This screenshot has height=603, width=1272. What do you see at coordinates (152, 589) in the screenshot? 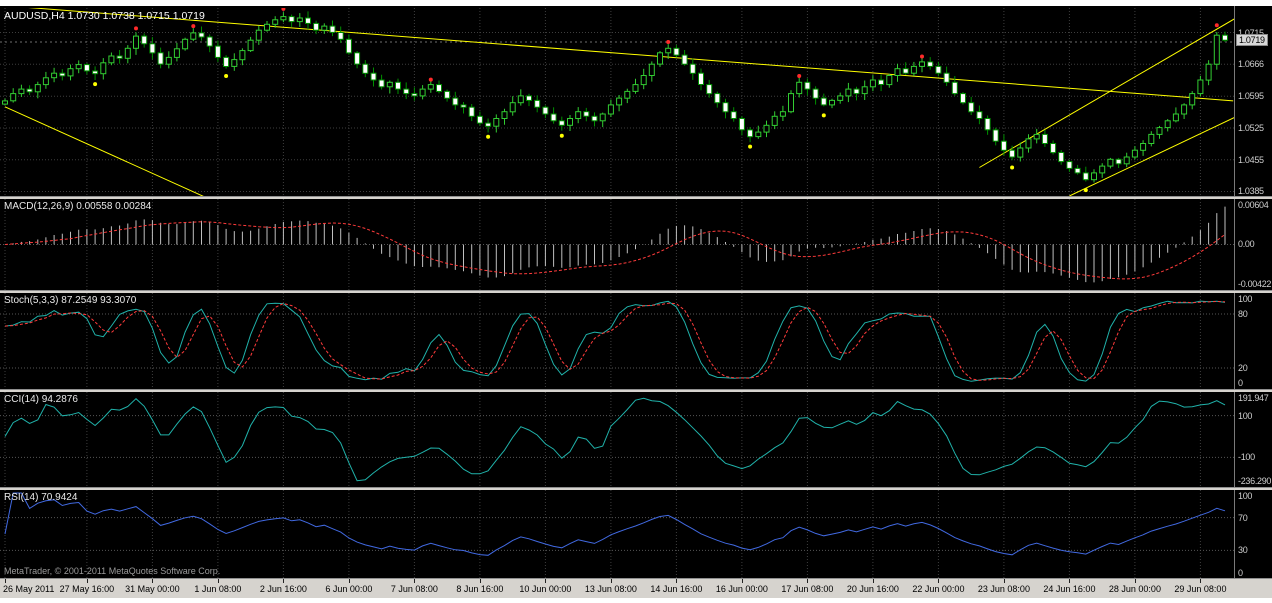
I see `time-label: 31 May 00:00` at bounding box center [152, 589].